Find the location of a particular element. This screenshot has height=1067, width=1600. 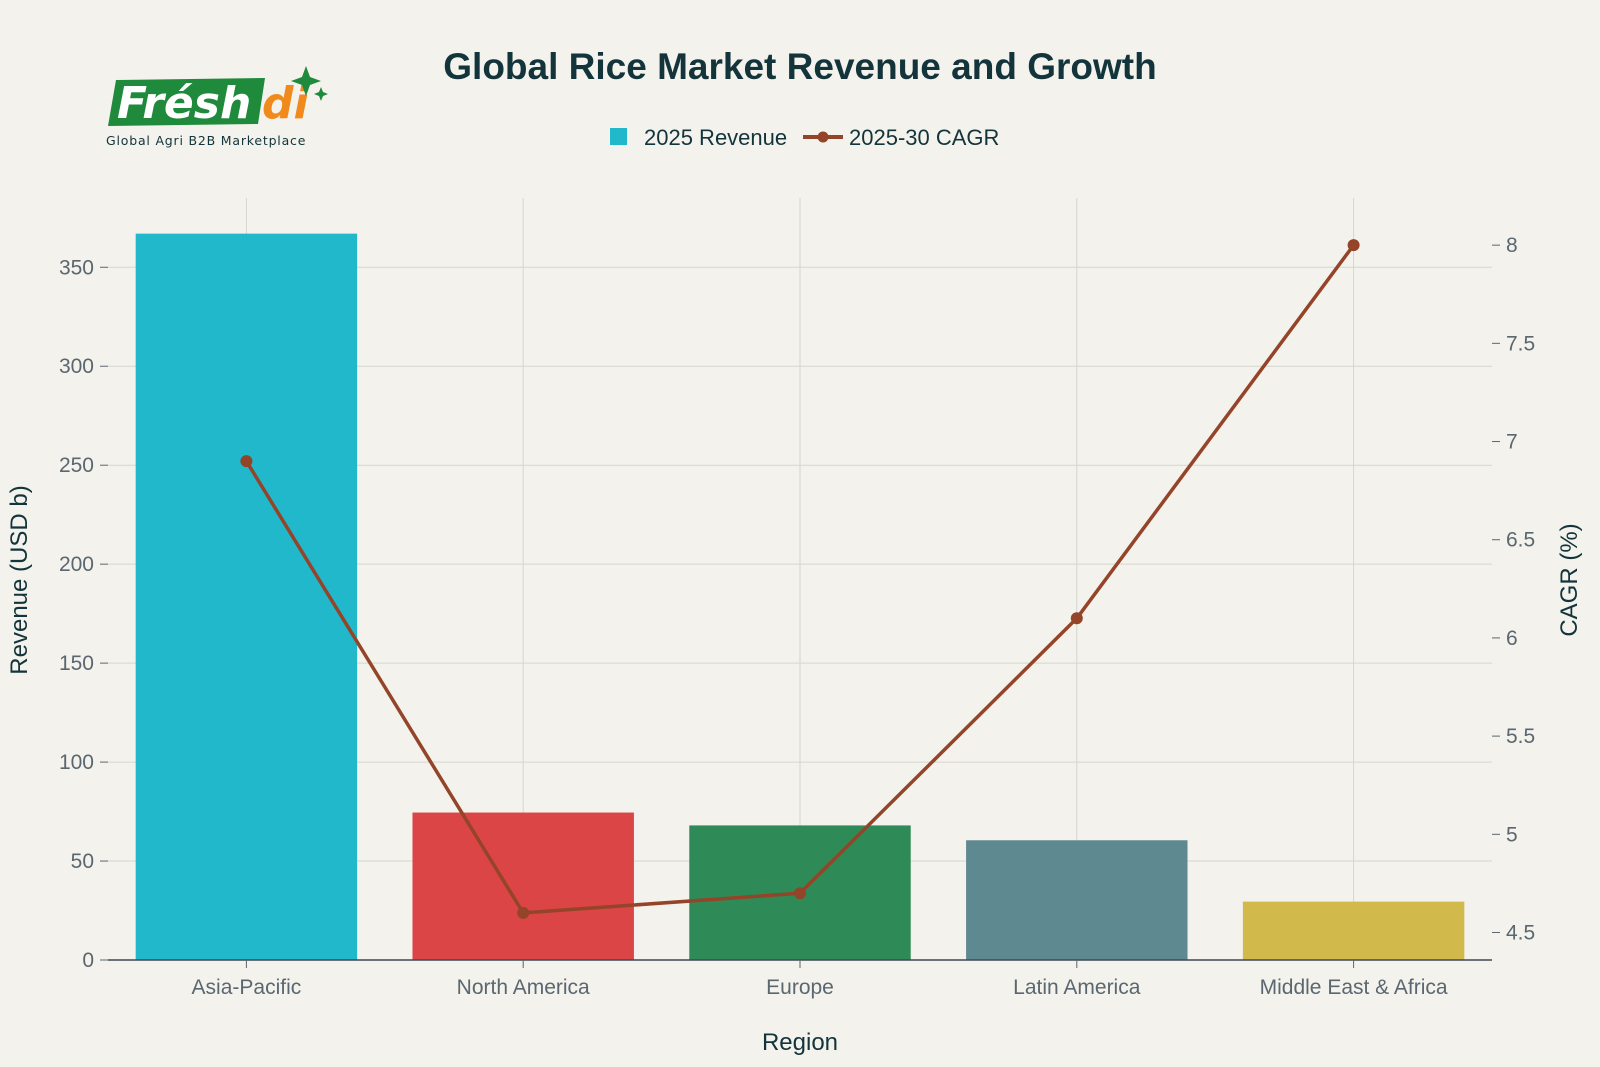

bar-north-america is located at coordinates (523, 886).